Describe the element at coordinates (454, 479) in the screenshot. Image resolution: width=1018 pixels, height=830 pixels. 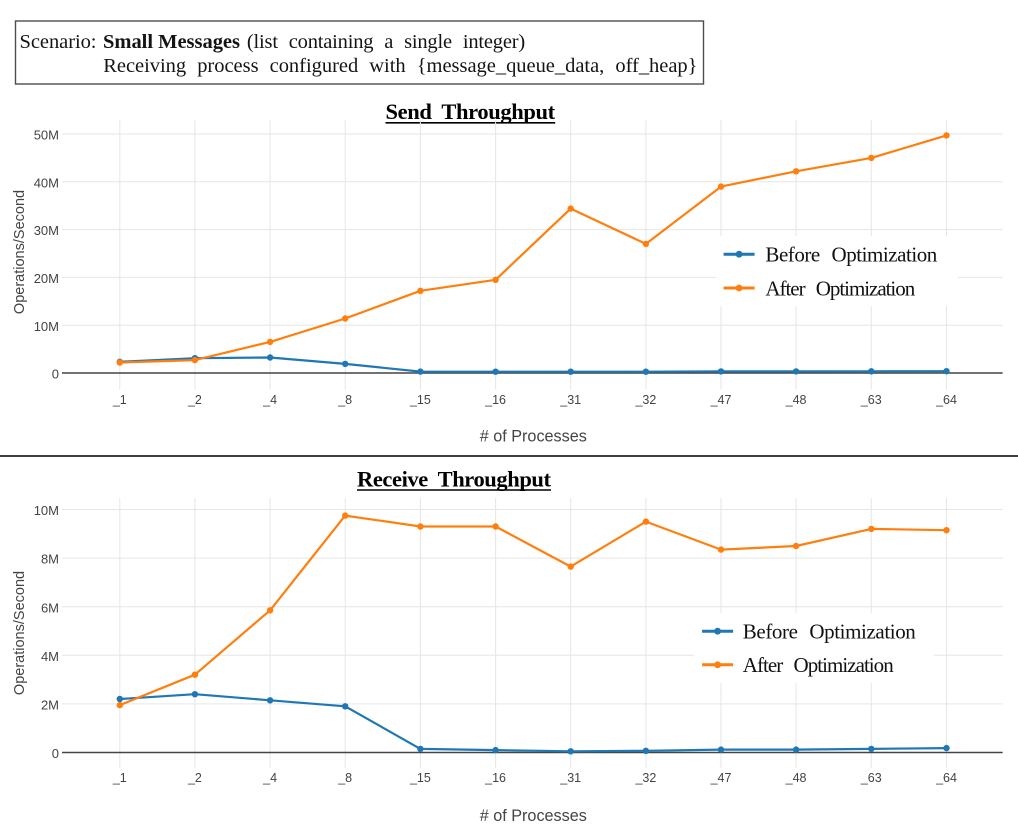
I see `svg-text: Receive Throughput` at that location.